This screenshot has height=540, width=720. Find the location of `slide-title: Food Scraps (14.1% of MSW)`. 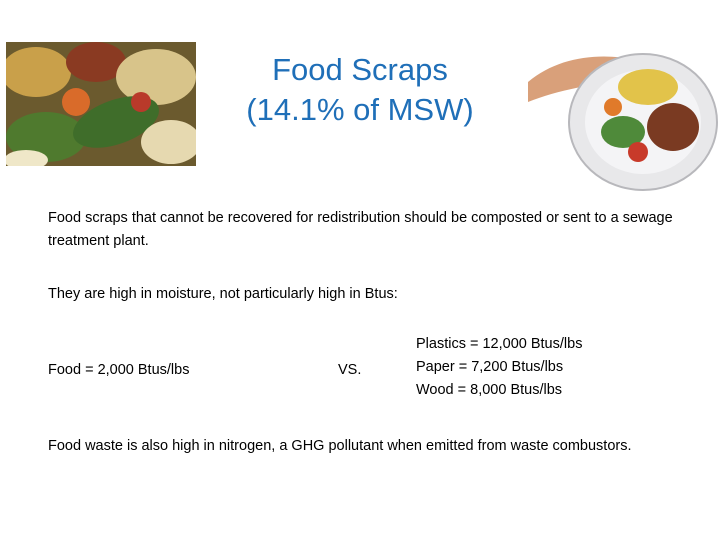

slide-title: Food Scraps (14.1% of MSW) is located at coordinates (360, 90).